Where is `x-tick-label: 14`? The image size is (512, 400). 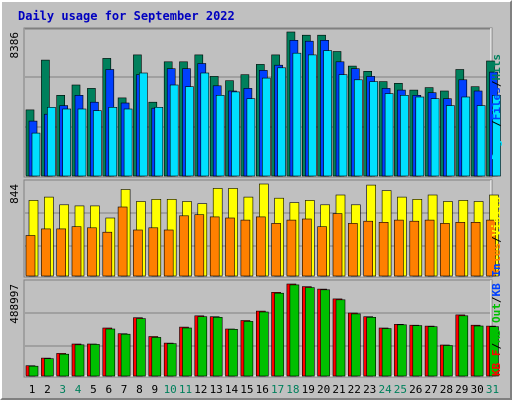 x-tick-label: 14 is located at coordinates (232, 389).